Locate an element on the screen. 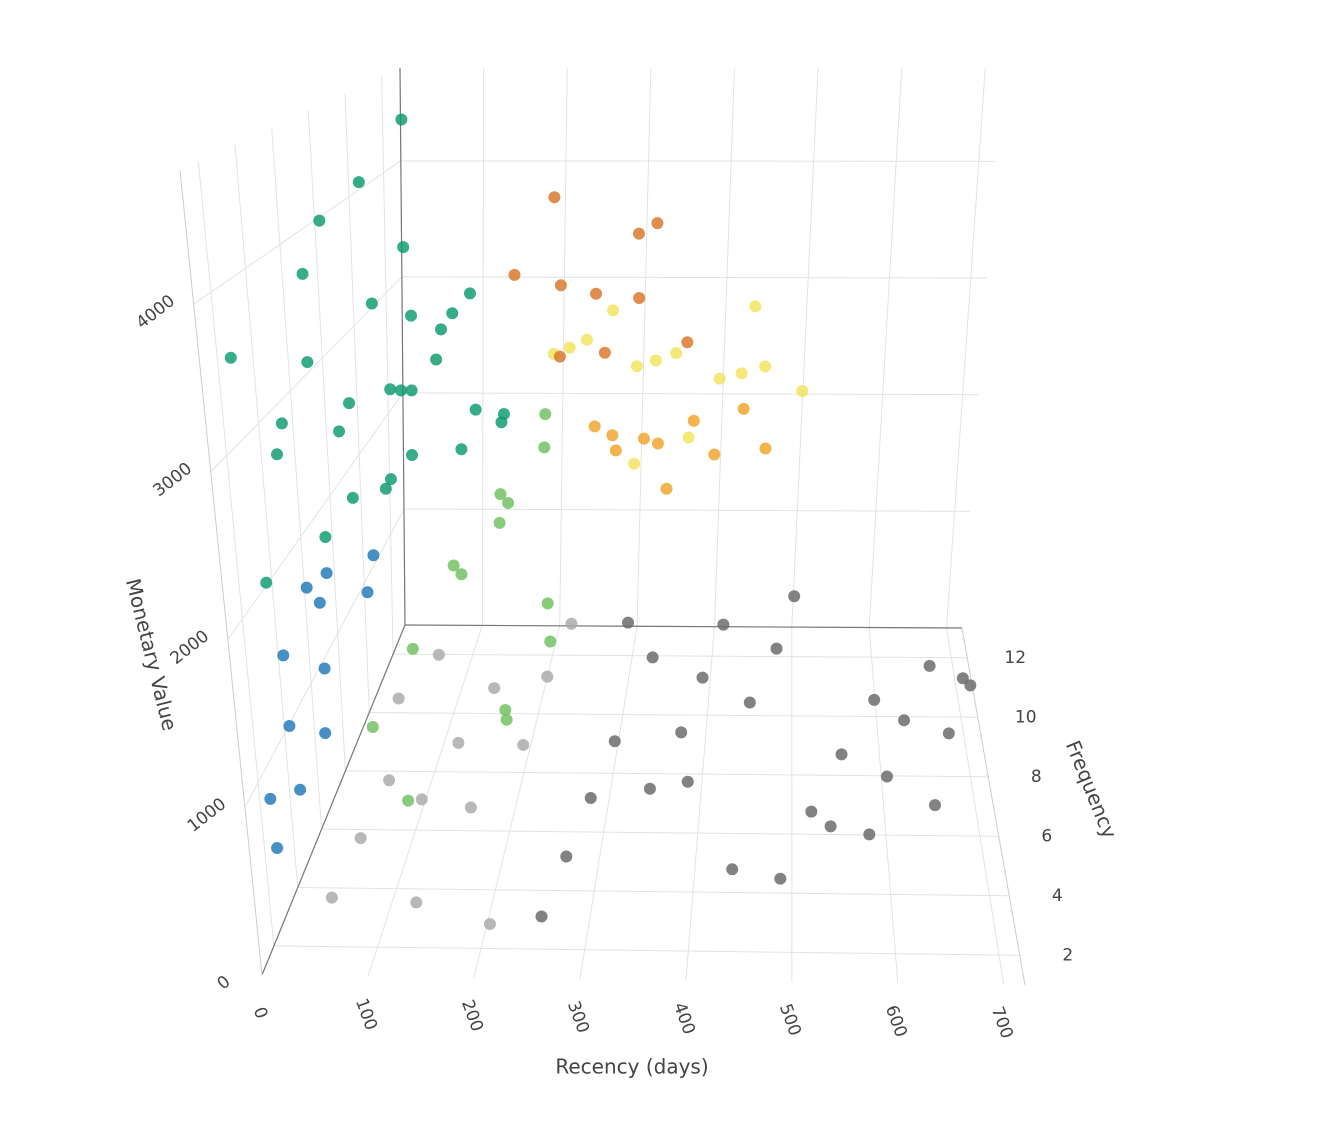  x-tick-label: 100 is located at coordinates (366, 1014).